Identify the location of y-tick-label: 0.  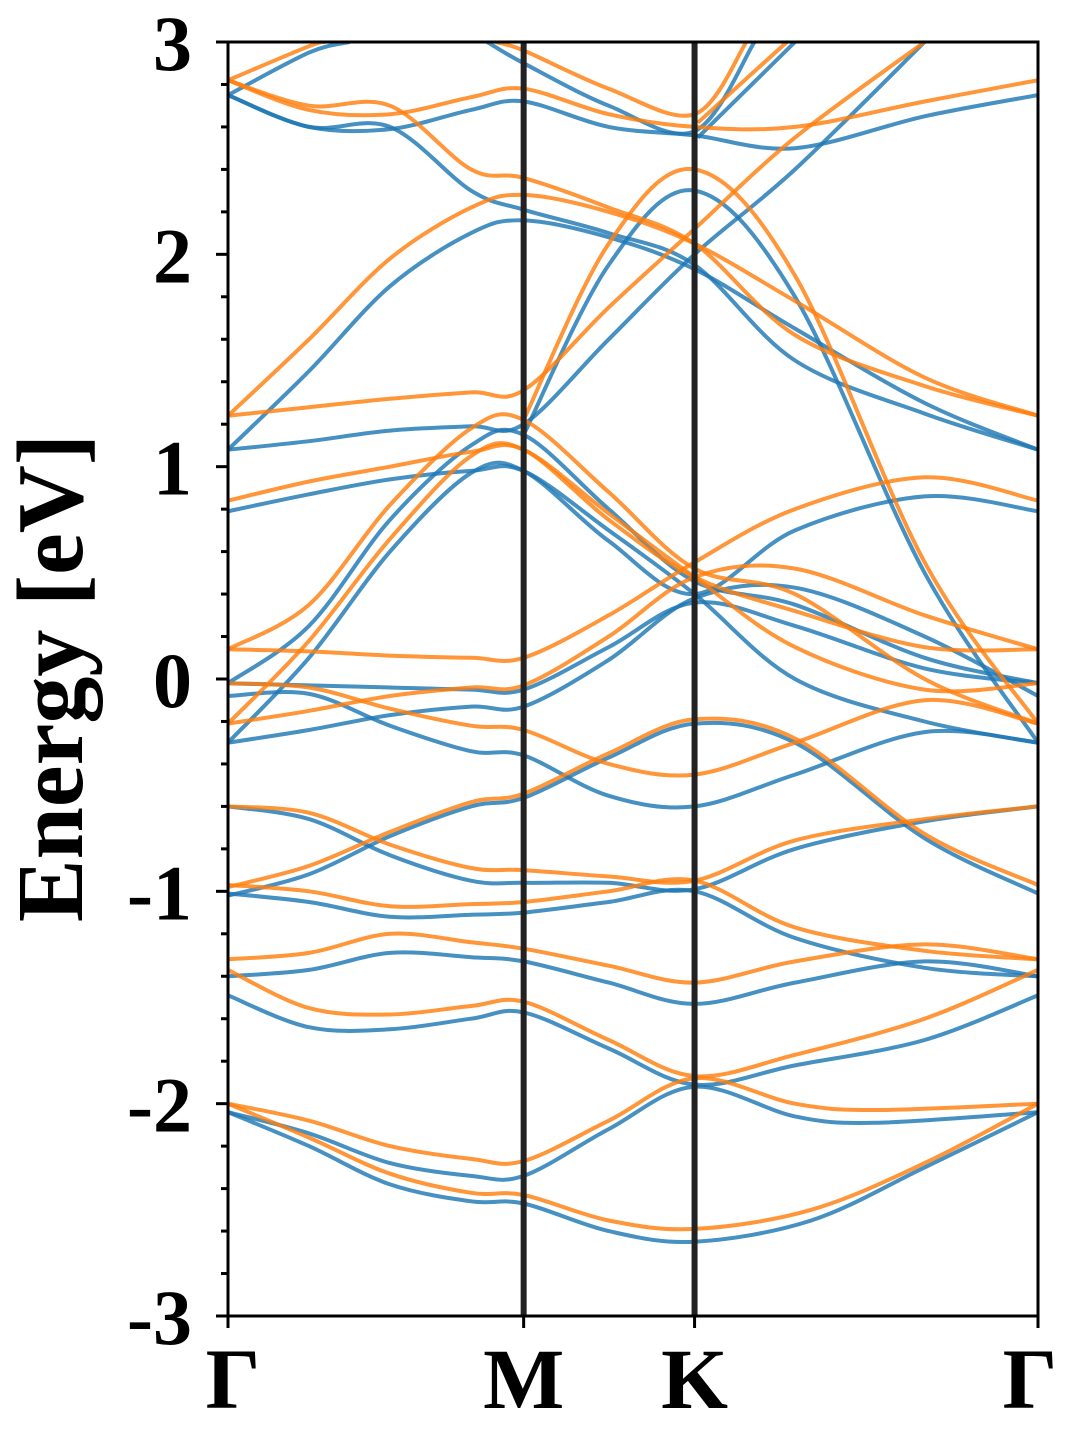
(172, 680).